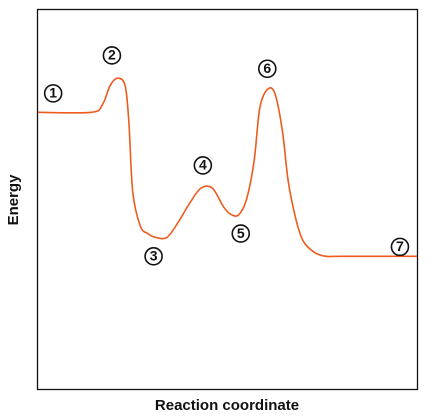  What do you see at coordinates (13, 200) in the screenshot?
I see `y-axis-label: Energy` at bounding box center [13, 200].